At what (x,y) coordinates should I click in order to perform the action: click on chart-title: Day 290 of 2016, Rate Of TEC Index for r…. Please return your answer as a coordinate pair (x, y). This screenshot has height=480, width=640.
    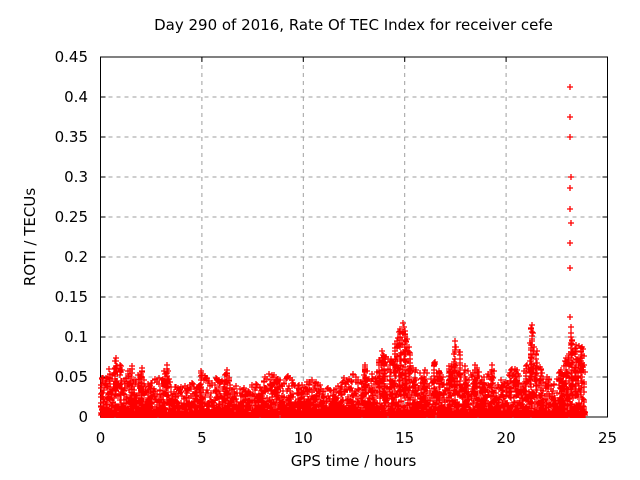
    Looking at the image, I should click on (353, 25).